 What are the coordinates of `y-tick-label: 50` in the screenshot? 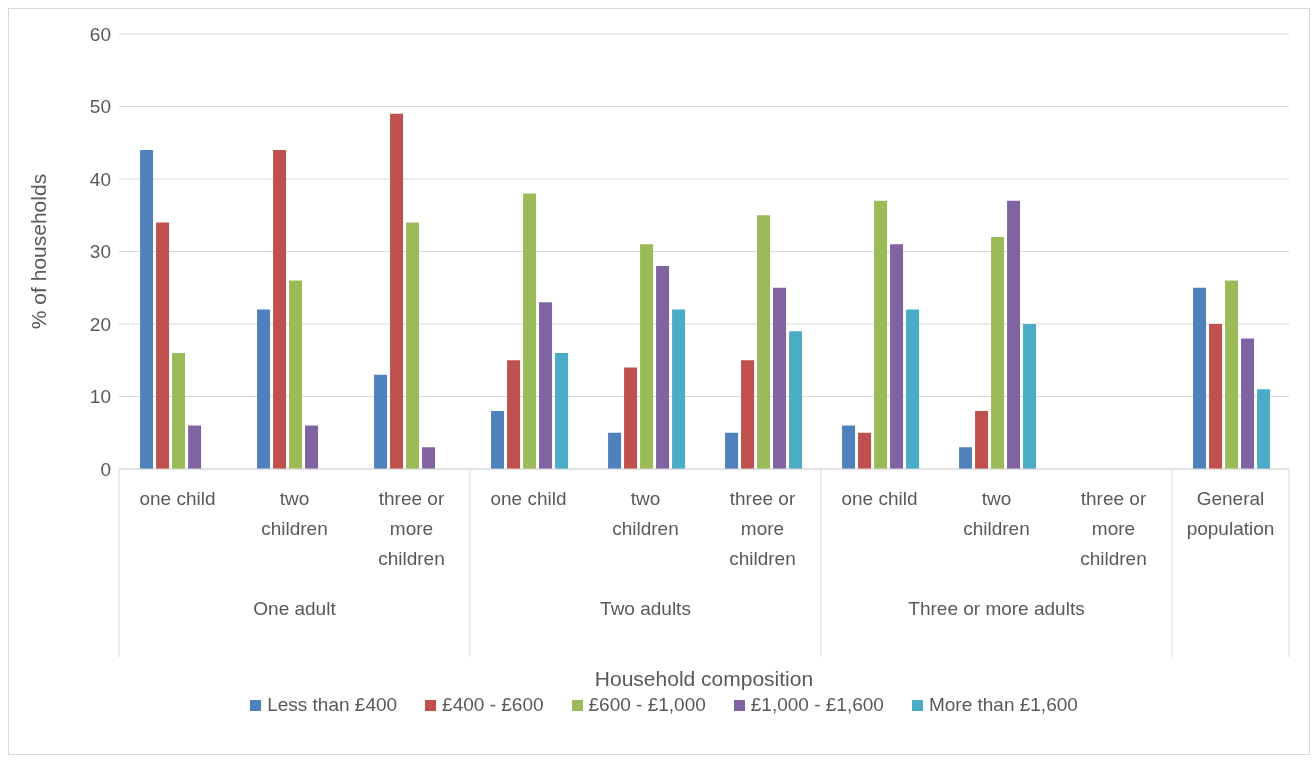 It's located at (100, 107).